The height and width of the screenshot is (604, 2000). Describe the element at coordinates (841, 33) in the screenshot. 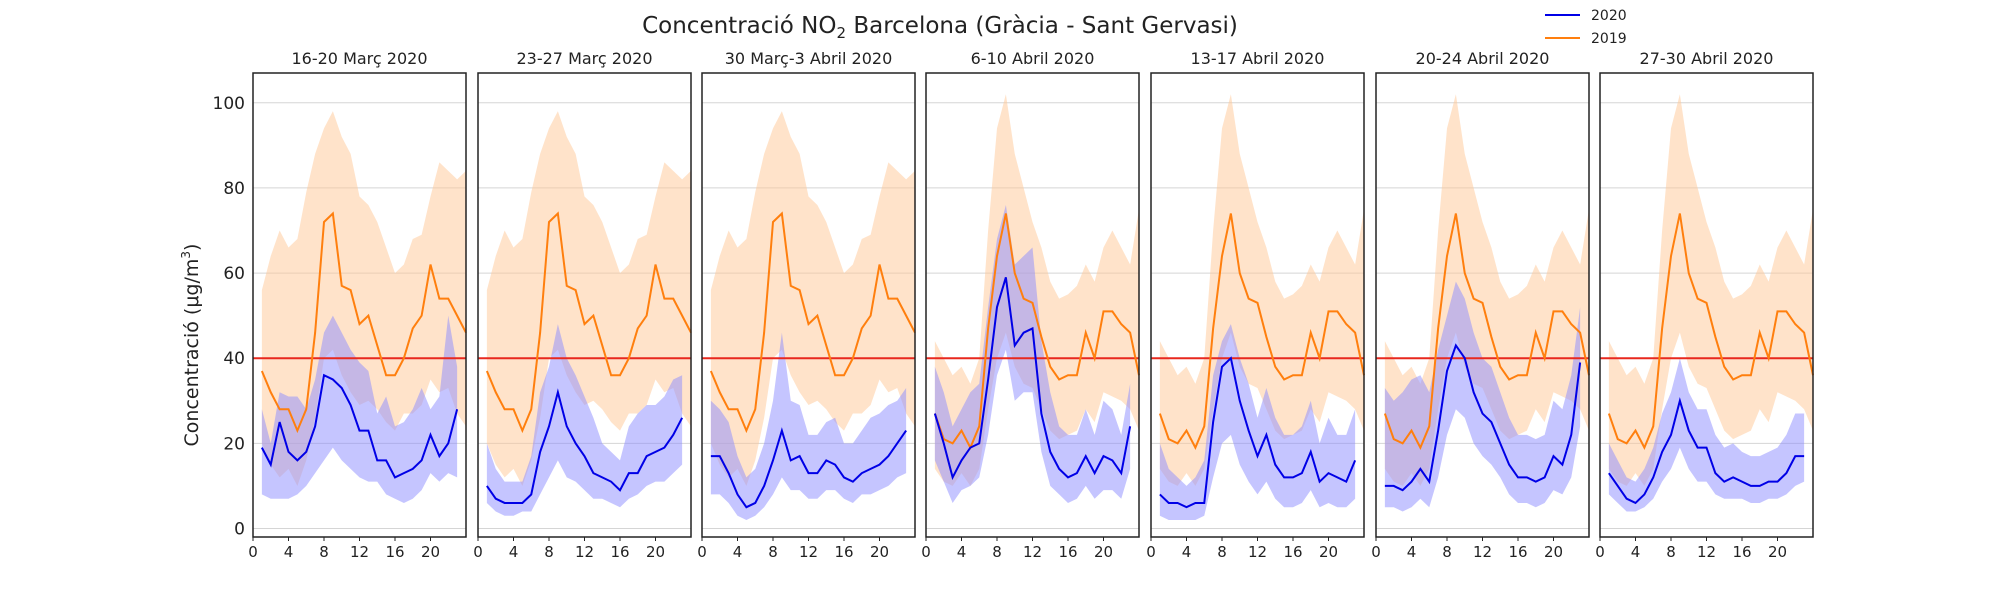

I see `title-subscript: 2` at that location.